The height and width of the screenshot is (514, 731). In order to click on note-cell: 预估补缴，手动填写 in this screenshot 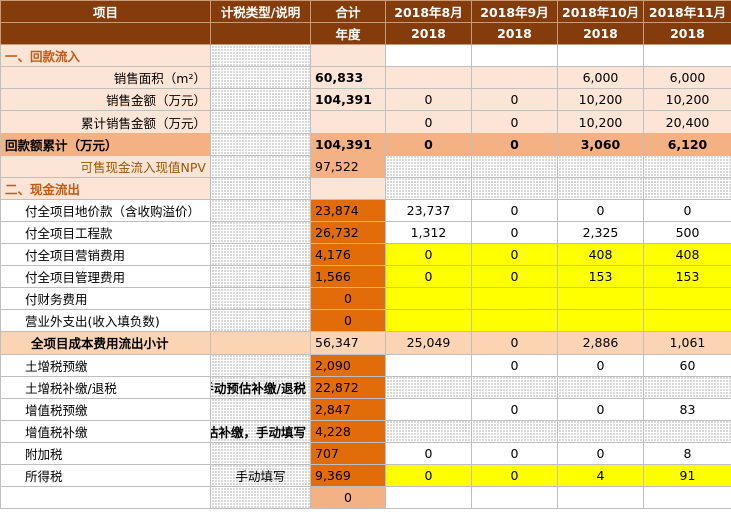, I will do `click(260, 431)`.